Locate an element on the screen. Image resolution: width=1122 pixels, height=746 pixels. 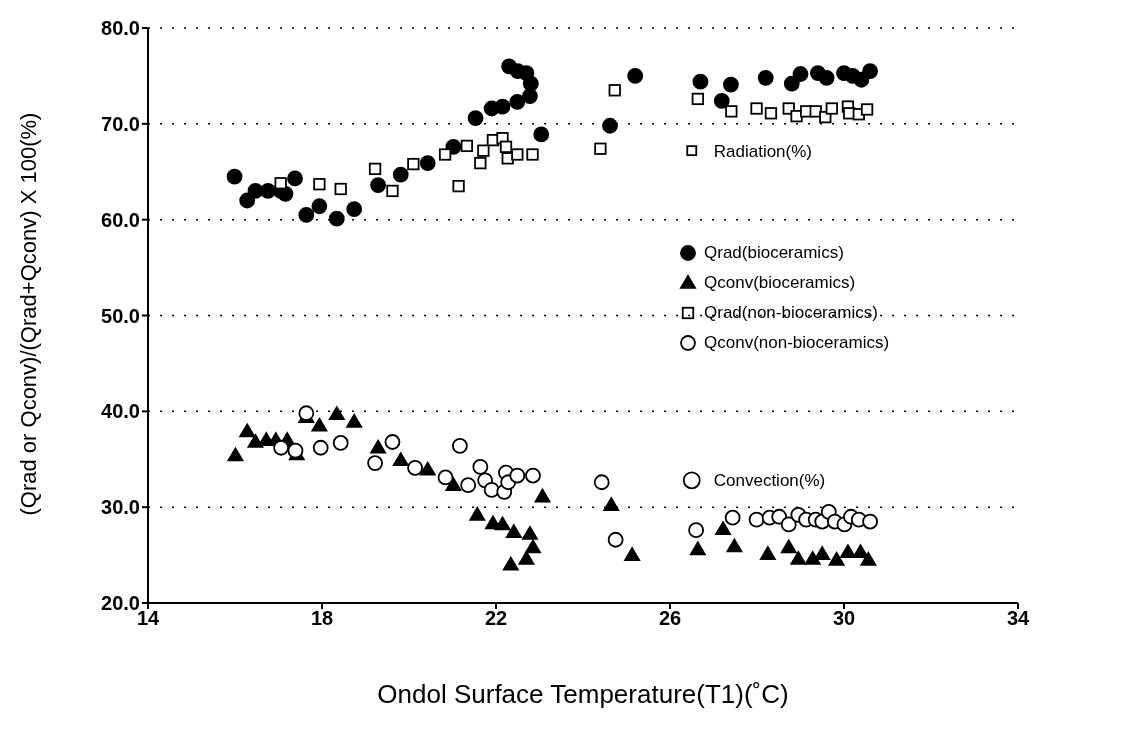
legend-label: Qrad(bioceramics) is located at coordinates (774, 253).